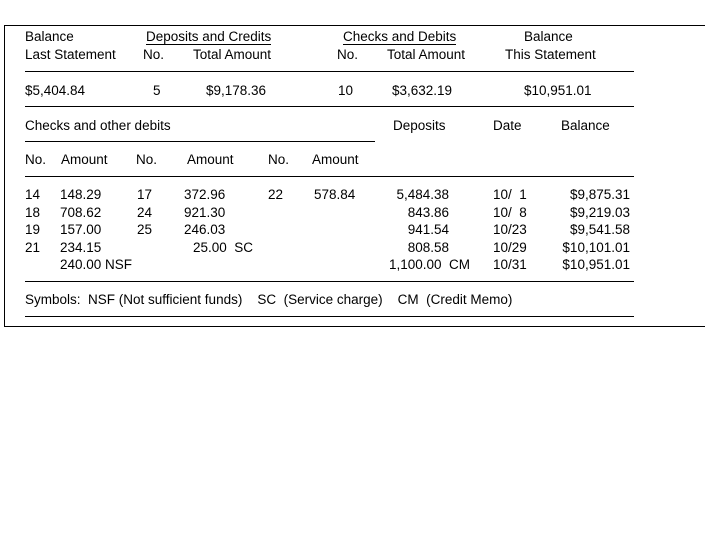  I want to click on header-balance-last-1: Balance, so click(49, 36).